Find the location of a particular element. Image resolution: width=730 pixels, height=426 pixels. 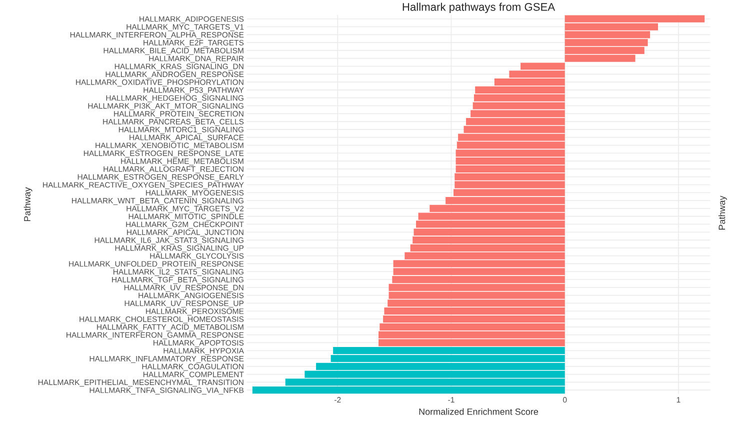

x-axis-title: Normalized Enrichment Score is located at coordinates (478, 411).